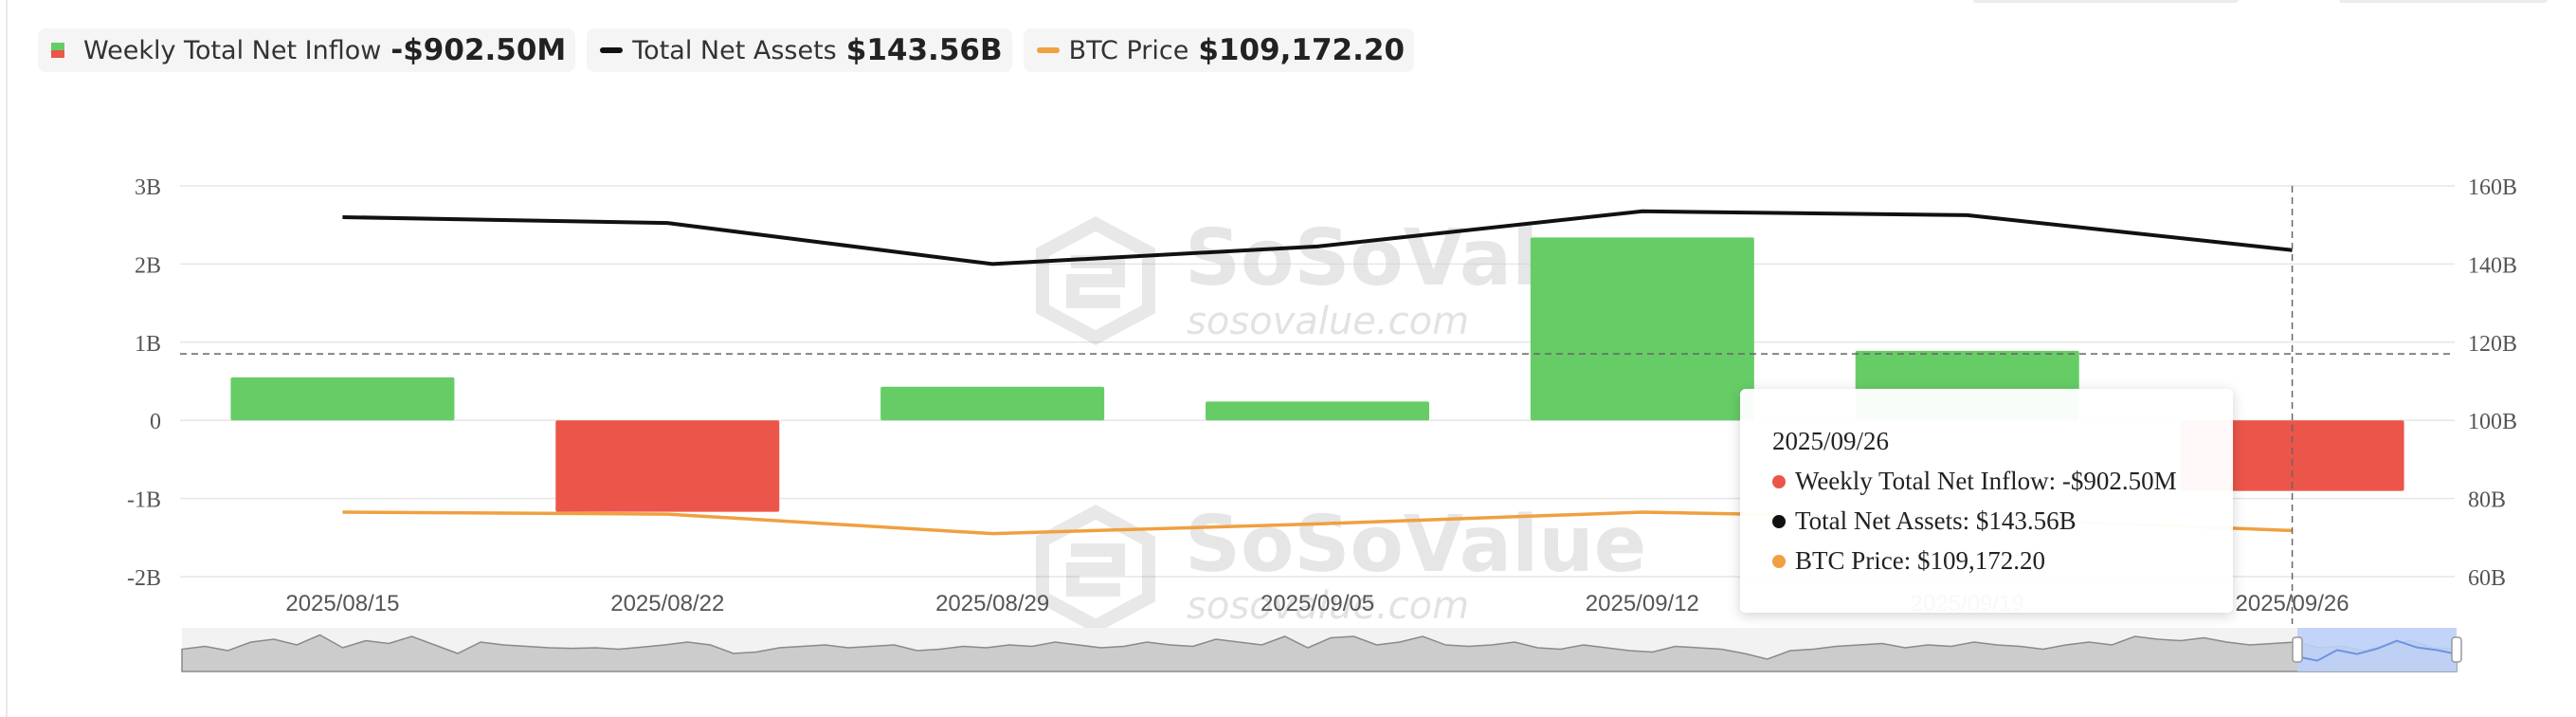 The height and width of the screenshot is (717, 2576). I want to click on tooltip-assets-text: Total Net Assets: $143.56B, so click(1936, 521).